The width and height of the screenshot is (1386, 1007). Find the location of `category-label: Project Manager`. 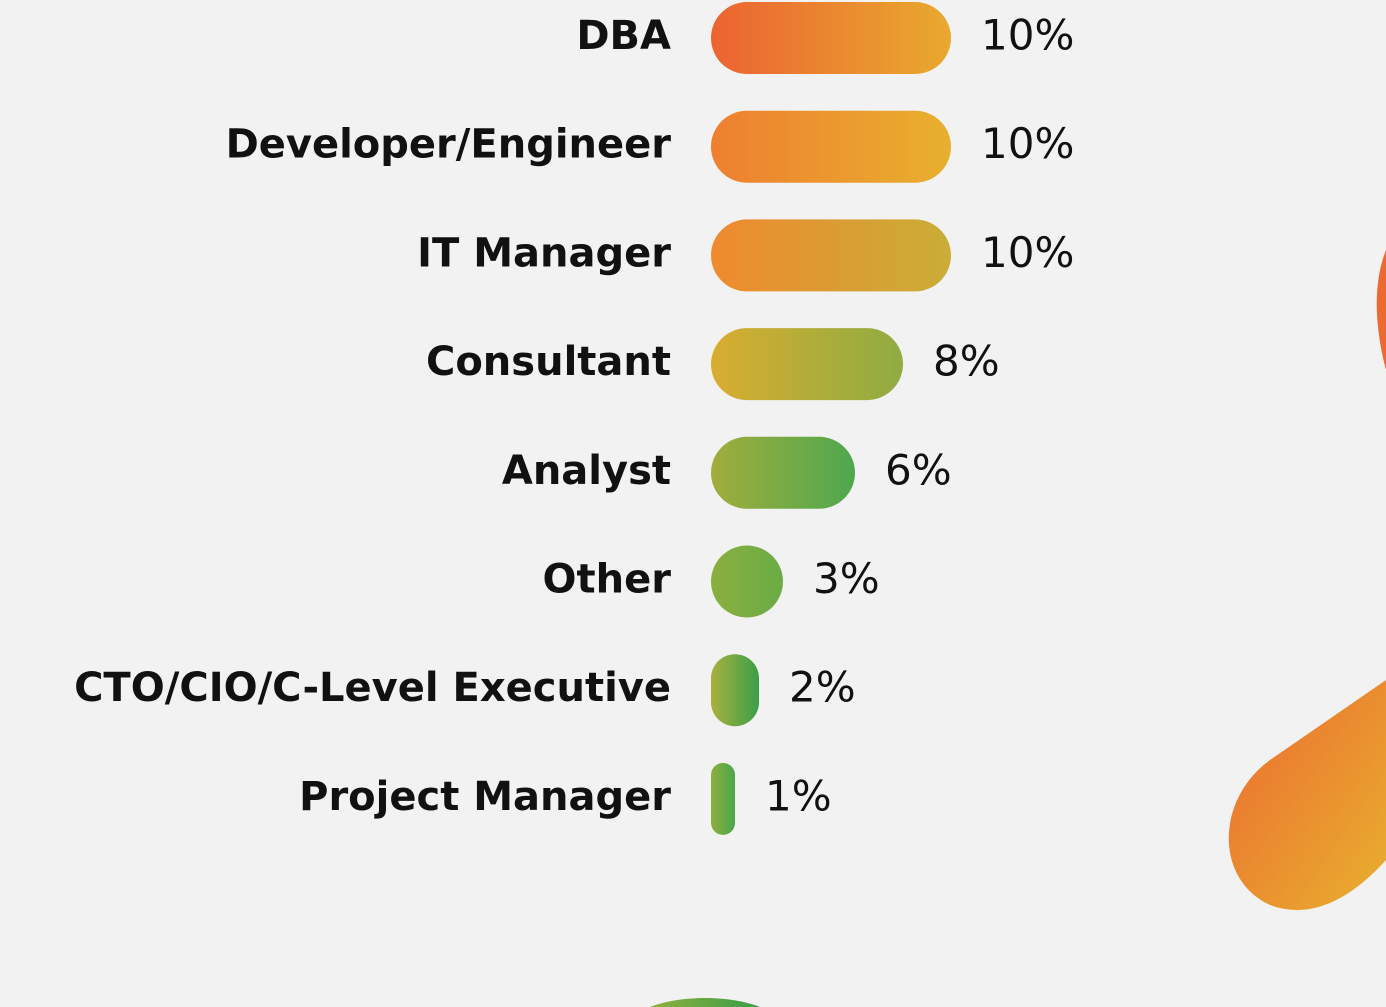

category-label: Project Manager is located at coordinates (485, 797).